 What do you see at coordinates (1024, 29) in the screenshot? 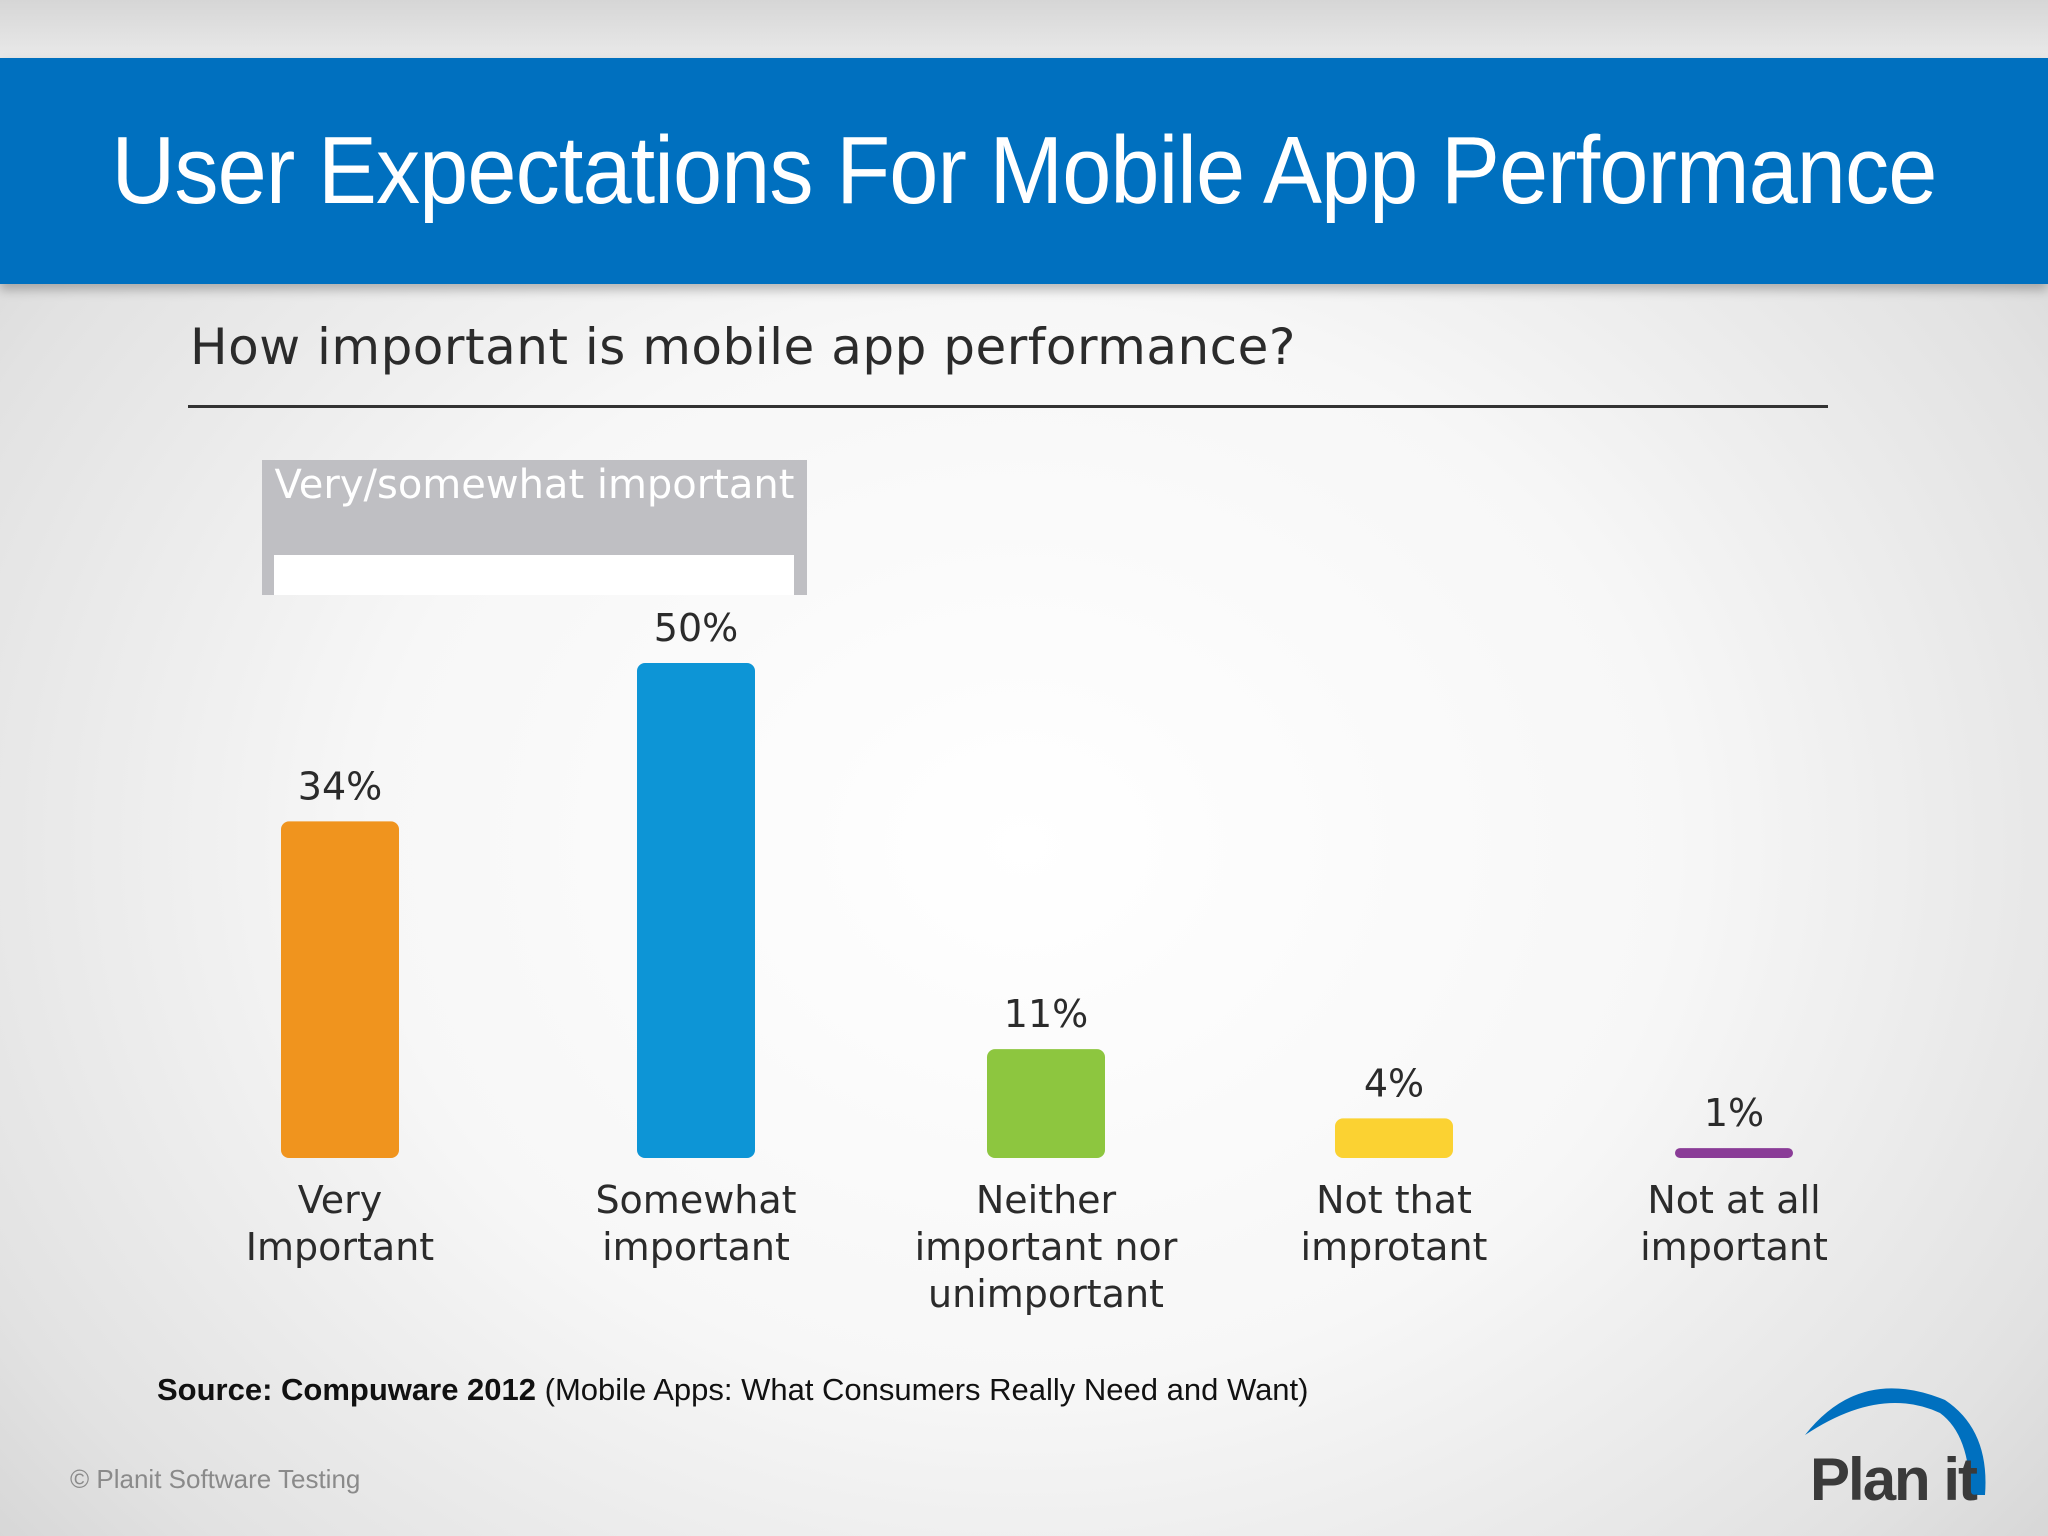
I see `top-strip` at bounding box center [1024, 29].